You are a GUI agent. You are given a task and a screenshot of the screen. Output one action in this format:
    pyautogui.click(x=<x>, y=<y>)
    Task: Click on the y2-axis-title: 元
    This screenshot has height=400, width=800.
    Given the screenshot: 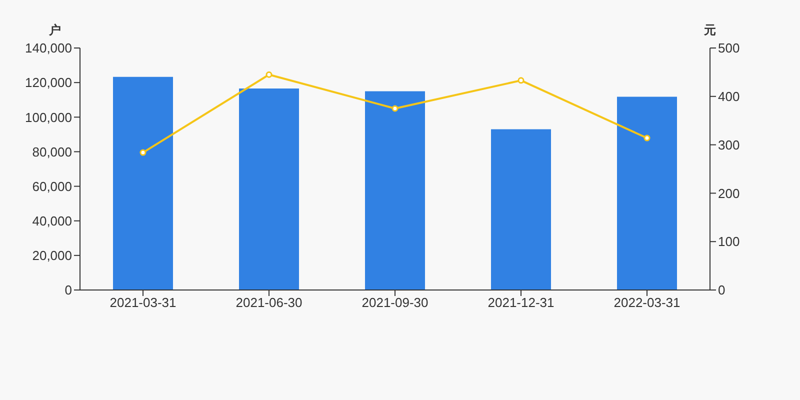 What is the action you would take?
    pyautogui.click(x=709, y=30)
    